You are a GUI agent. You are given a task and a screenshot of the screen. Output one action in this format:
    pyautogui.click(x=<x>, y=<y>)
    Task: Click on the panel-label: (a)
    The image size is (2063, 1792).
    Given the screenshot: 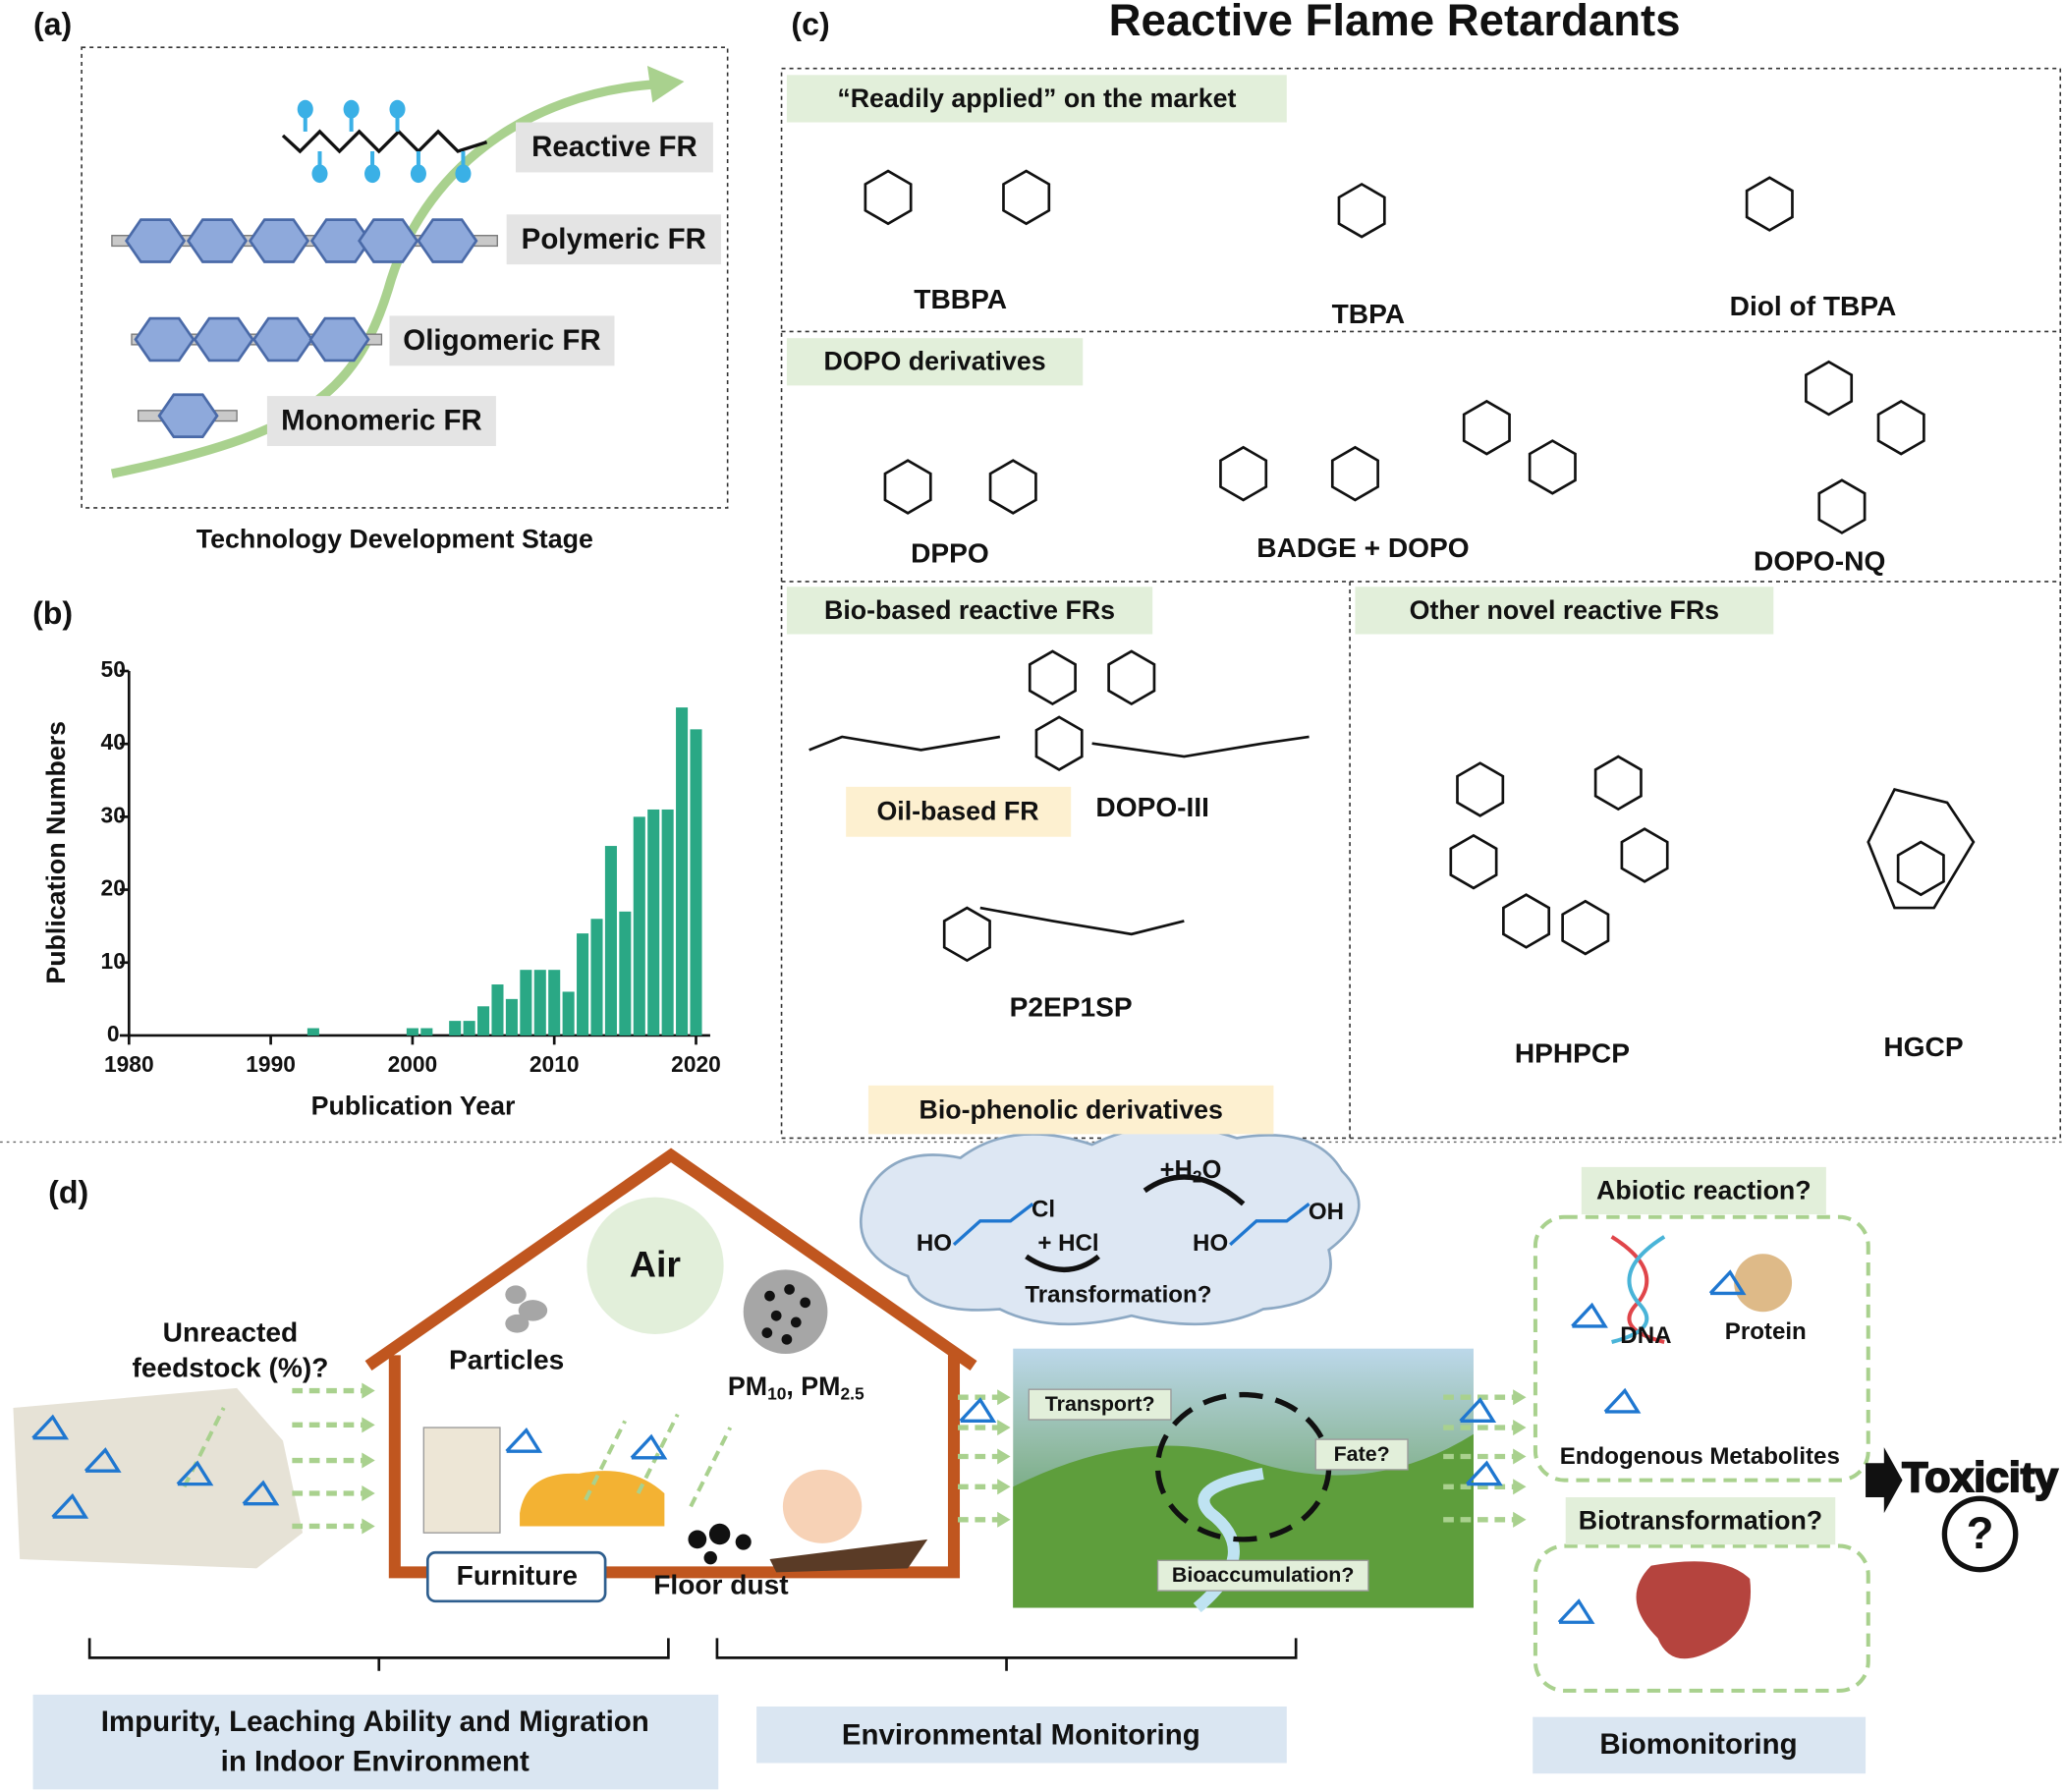 What is the action you would take?
    pyautogui.click(x=52, y=23)
    